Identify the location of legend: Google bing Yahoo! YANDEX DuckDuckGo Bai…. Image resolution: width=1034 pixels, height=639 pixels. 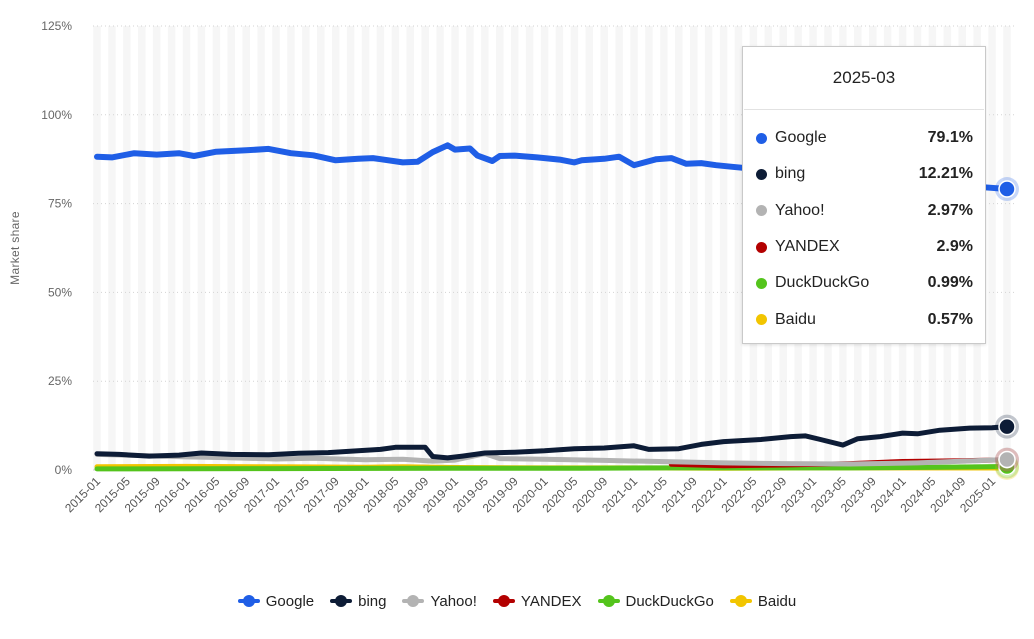
(517, 601).